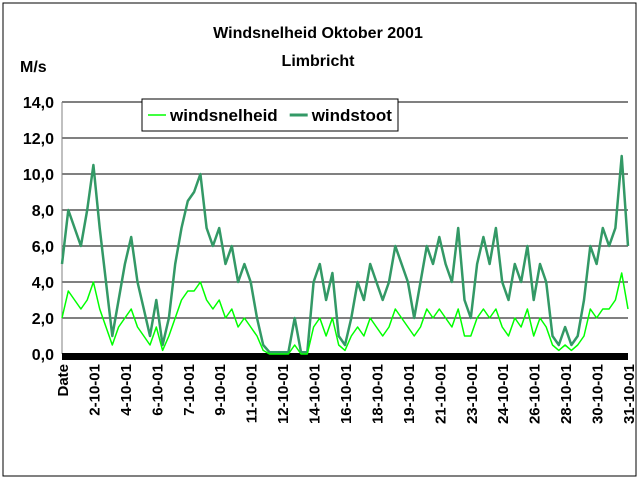 The width and height of the screenshot is (640, 480). I want to click on legend-label: windsnelheid, so click(223, 115).